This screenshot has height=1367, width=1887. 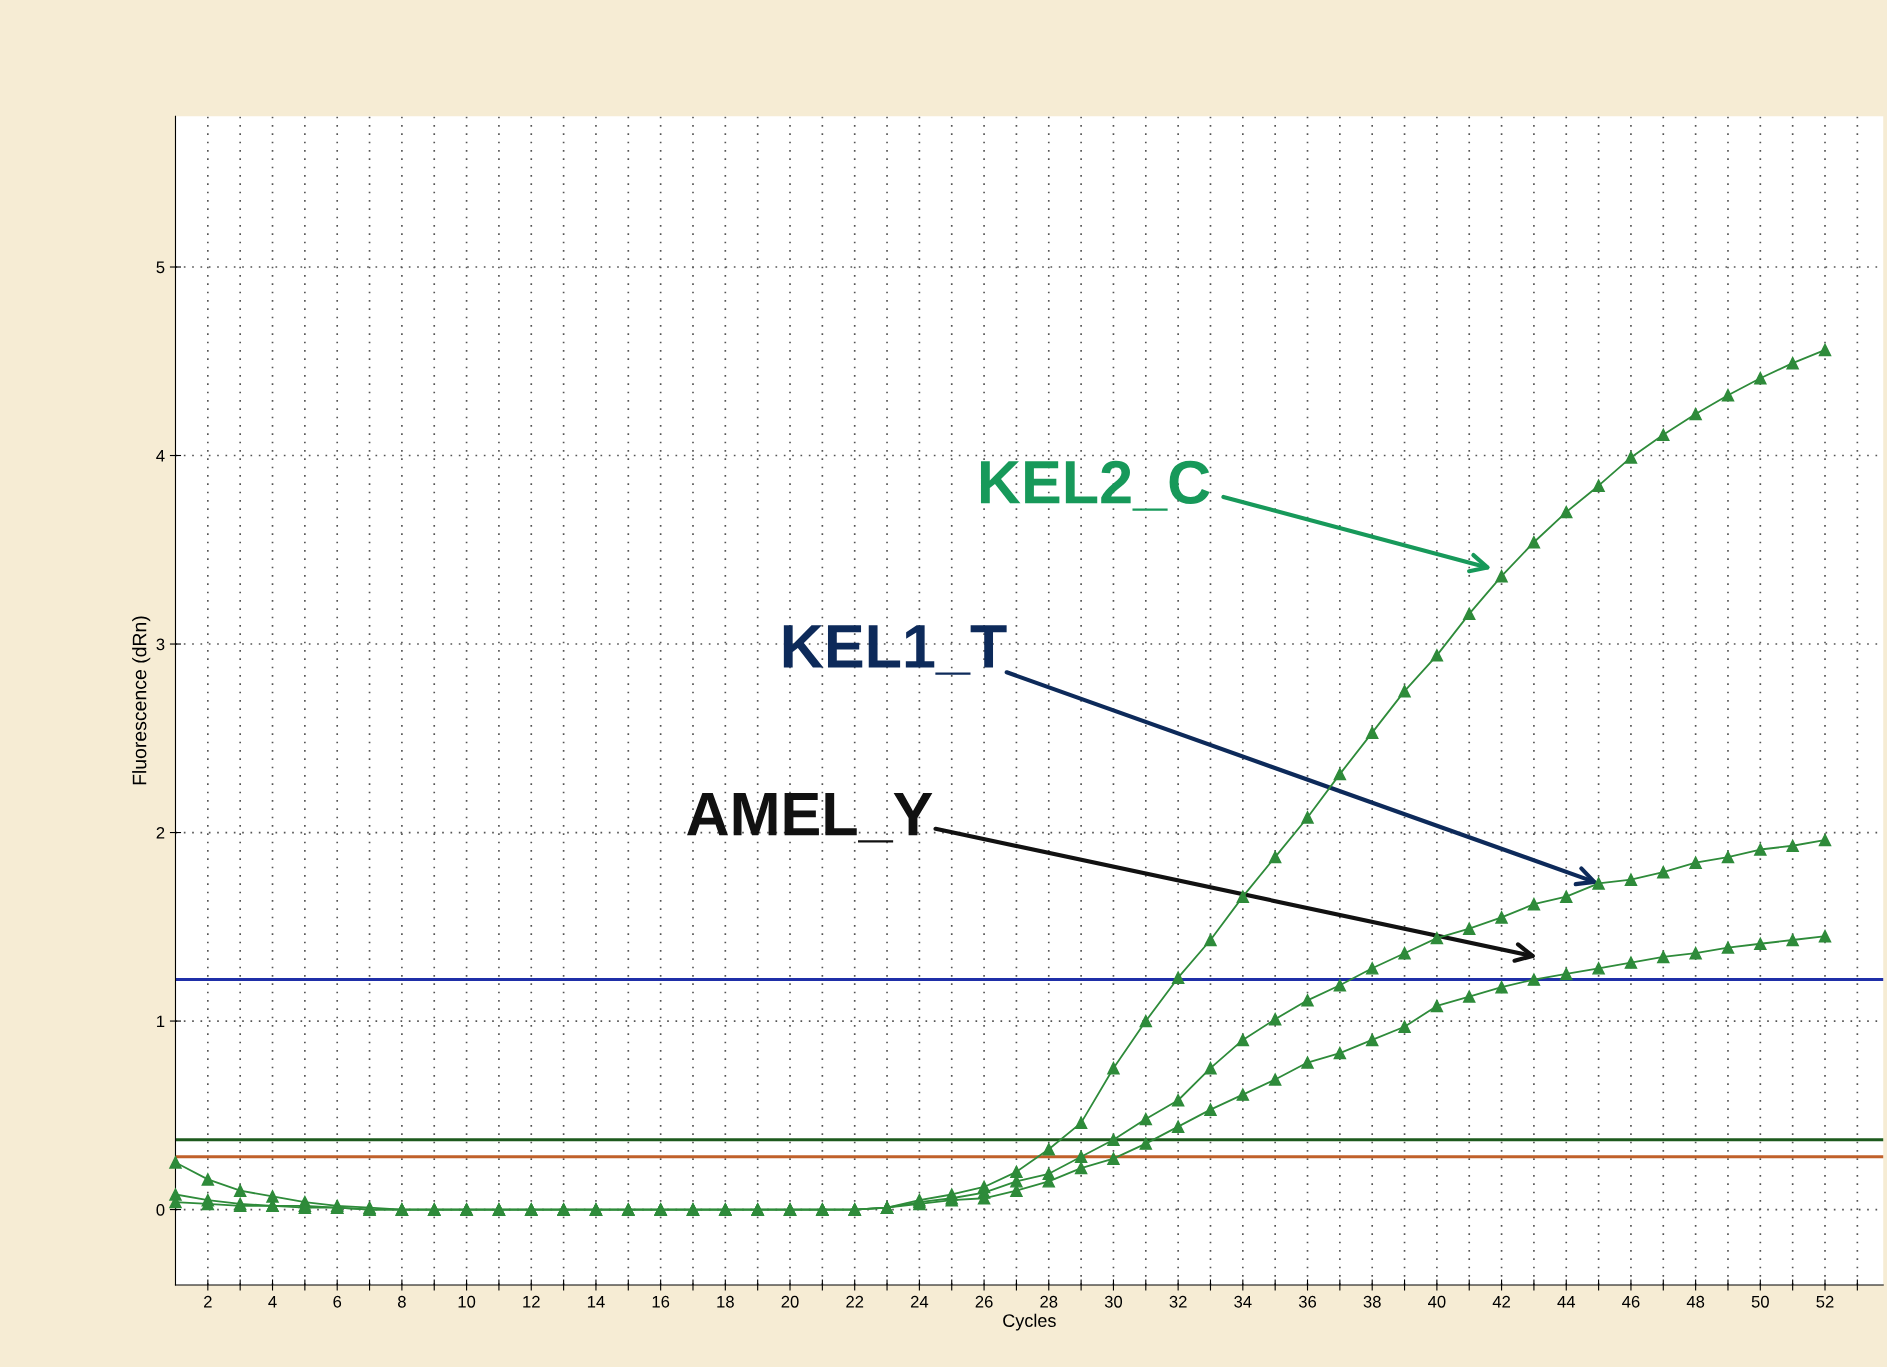 I want to click on x-tick-label: 28, so click(x=1049, y=1301).